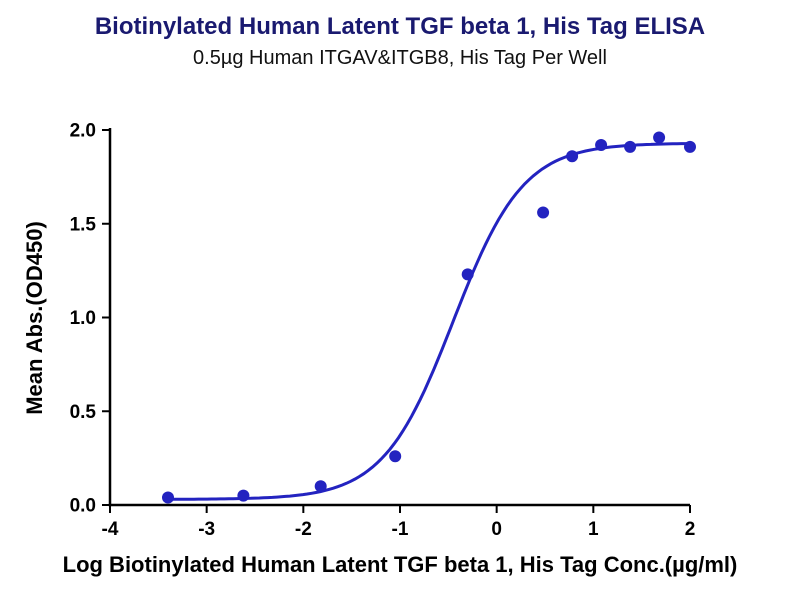 This screenshot has width=800, height=600. Describe the element at coordinates (83, 224) in the screenshot. I see `y-tick-label: 1.5` at that location.